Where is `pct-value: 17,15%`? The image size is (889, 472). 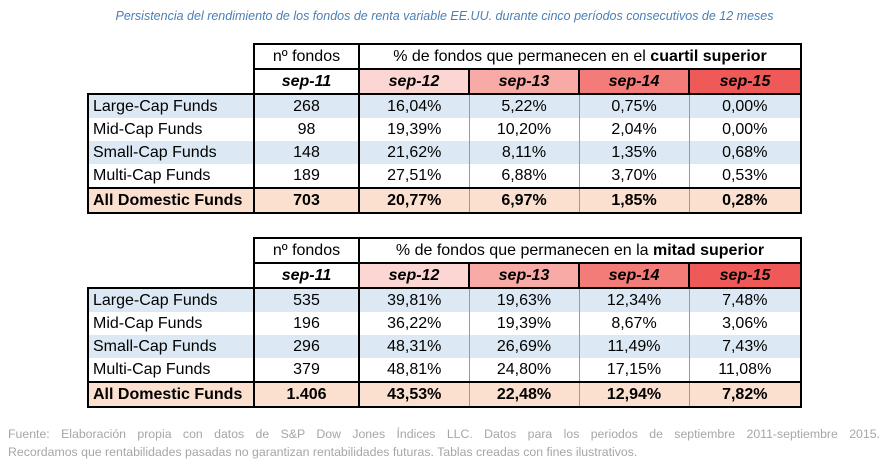 pct-value: 17,15% is located at coordinates (634, 370).